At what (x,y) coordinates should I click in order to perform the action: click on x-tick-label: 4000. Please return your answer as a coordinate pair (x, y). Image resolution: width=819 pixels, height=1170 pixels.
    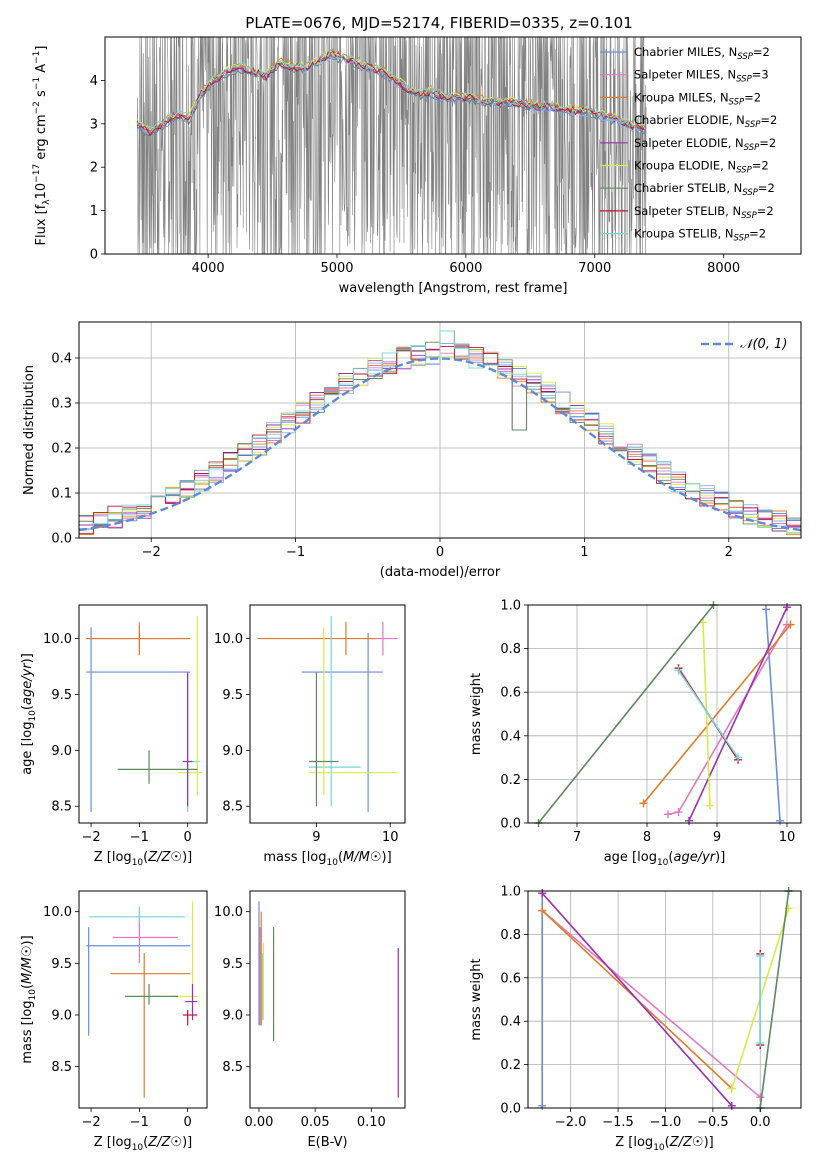
    Looking at the image, I should click on (208, 268).